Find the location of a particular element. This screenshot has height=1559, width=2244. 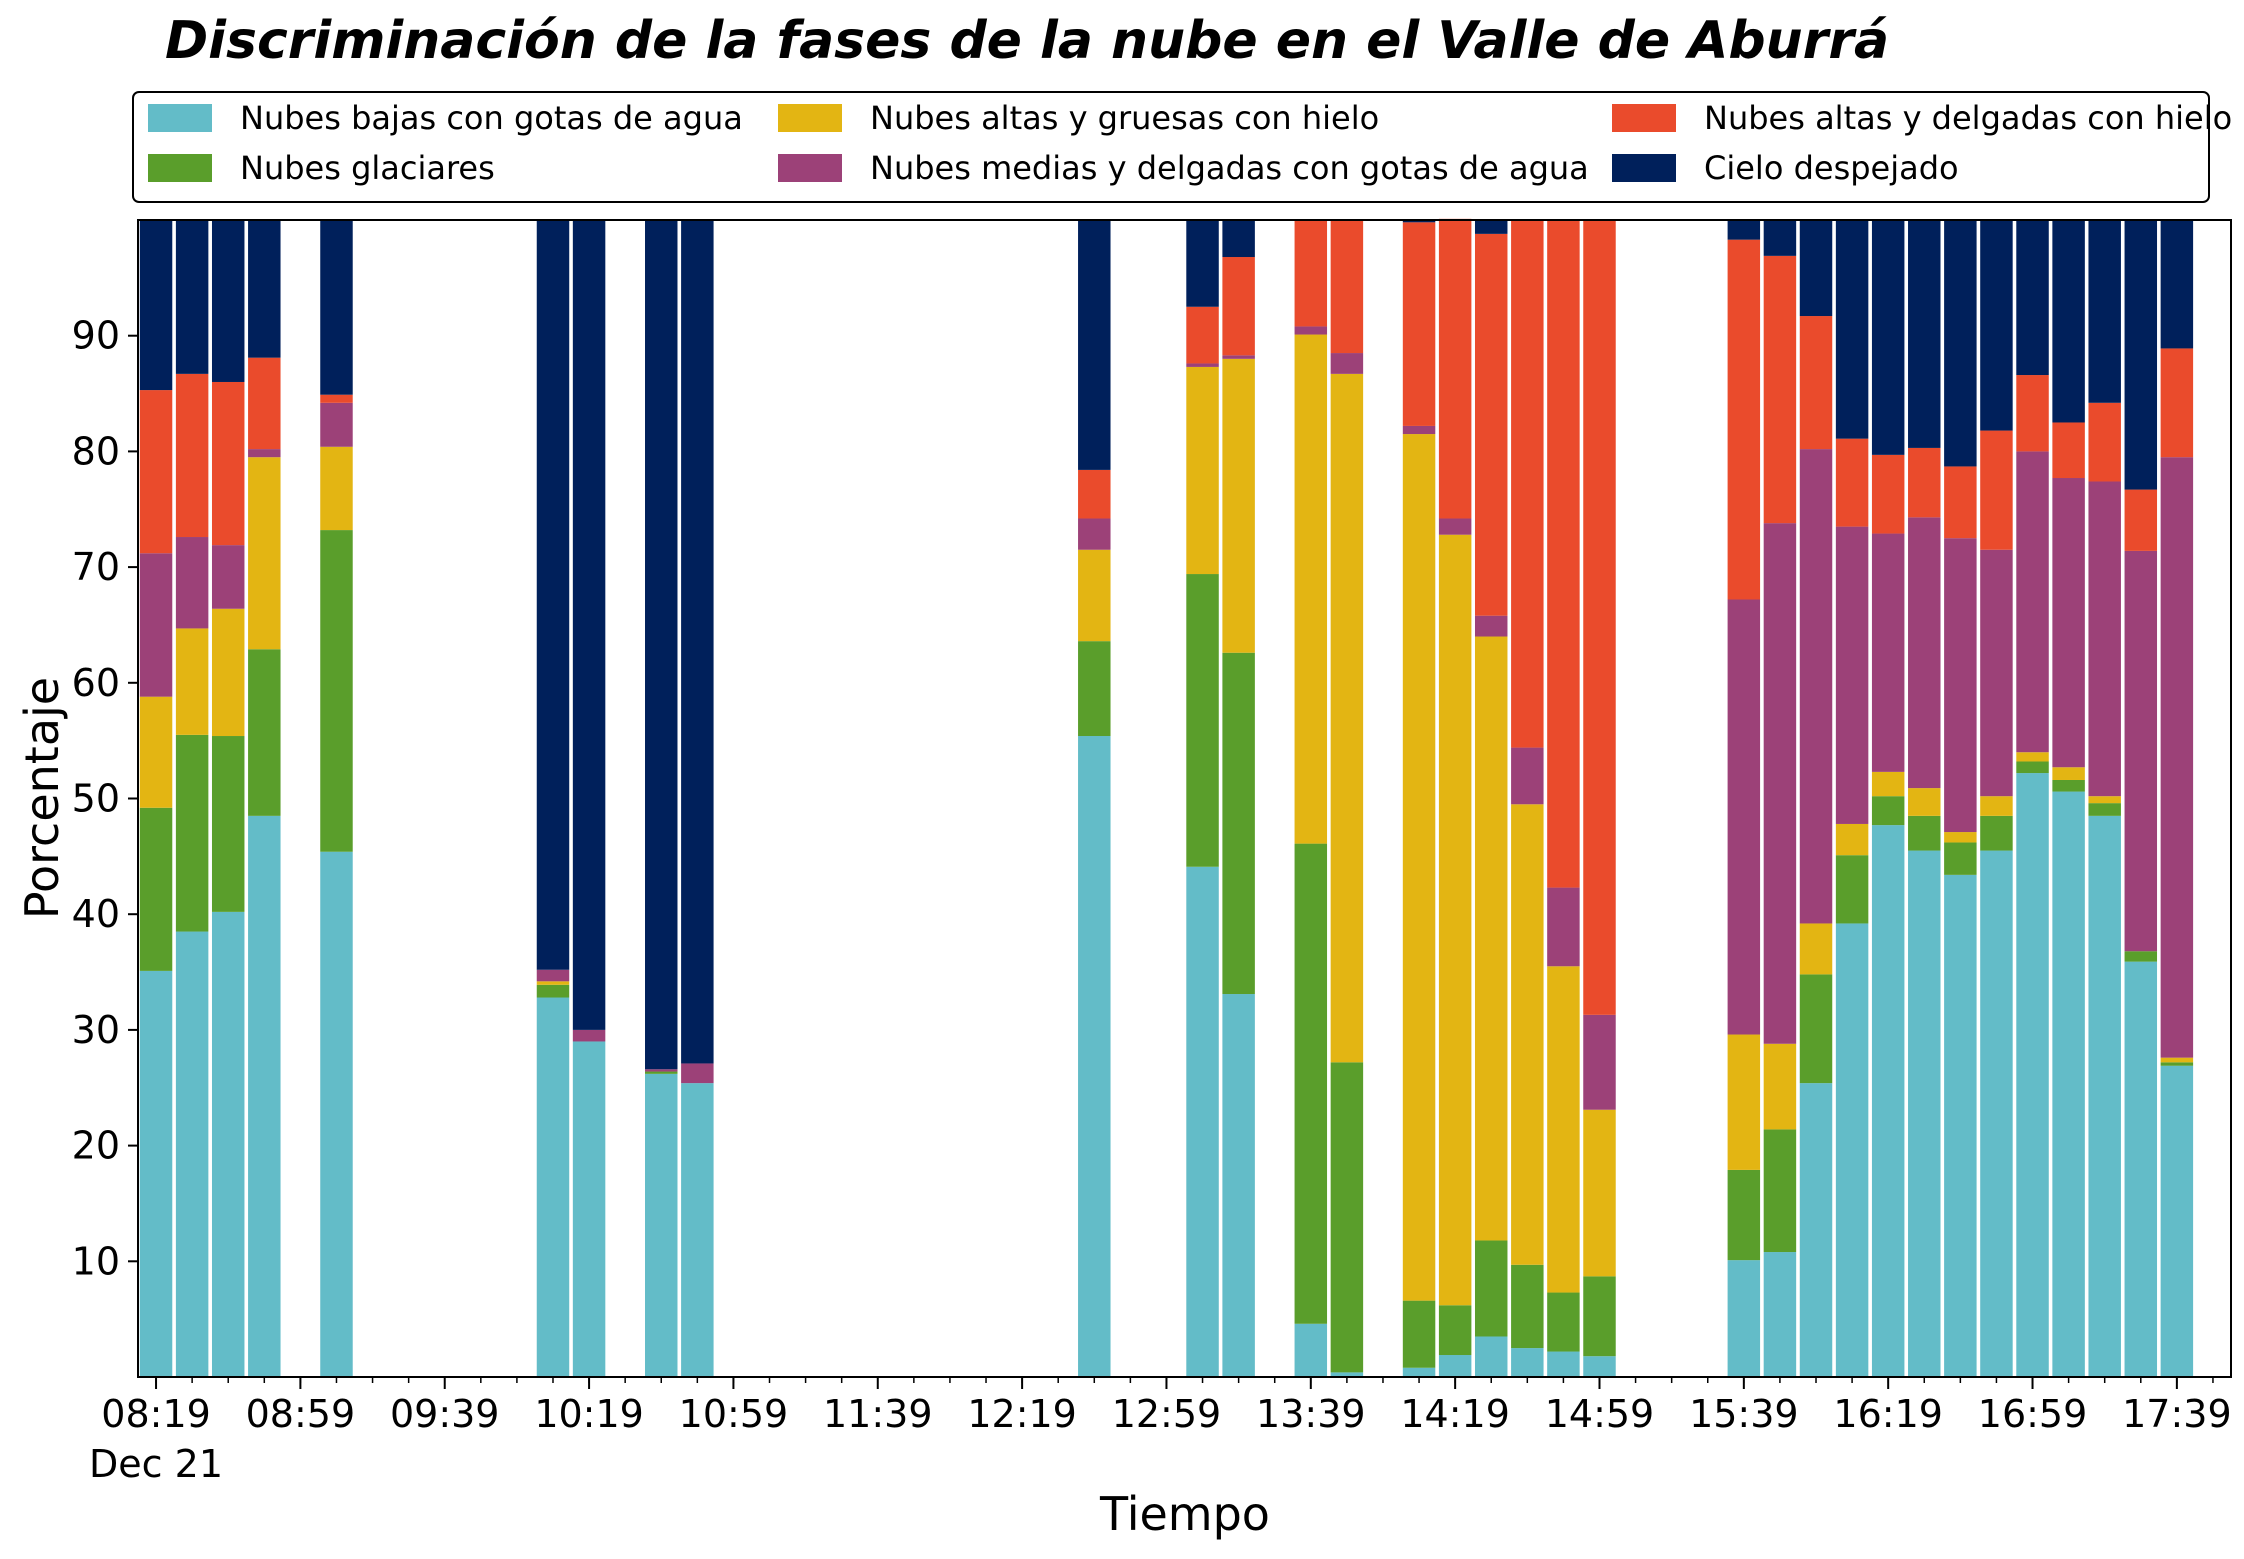

y-tick-label: 40 is located at coordinates (96, 914).